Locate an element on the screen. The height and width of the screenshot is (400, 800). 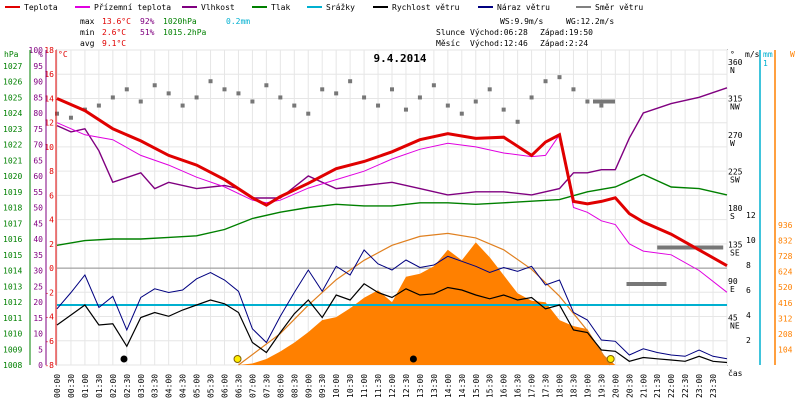
axis-label-rain: mm is located at coordinates (768, 54).